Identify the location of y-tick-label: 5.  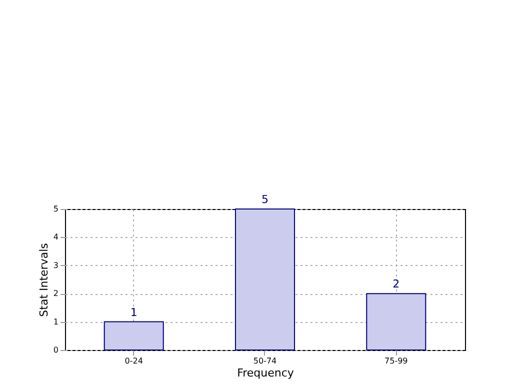
(55, 209).